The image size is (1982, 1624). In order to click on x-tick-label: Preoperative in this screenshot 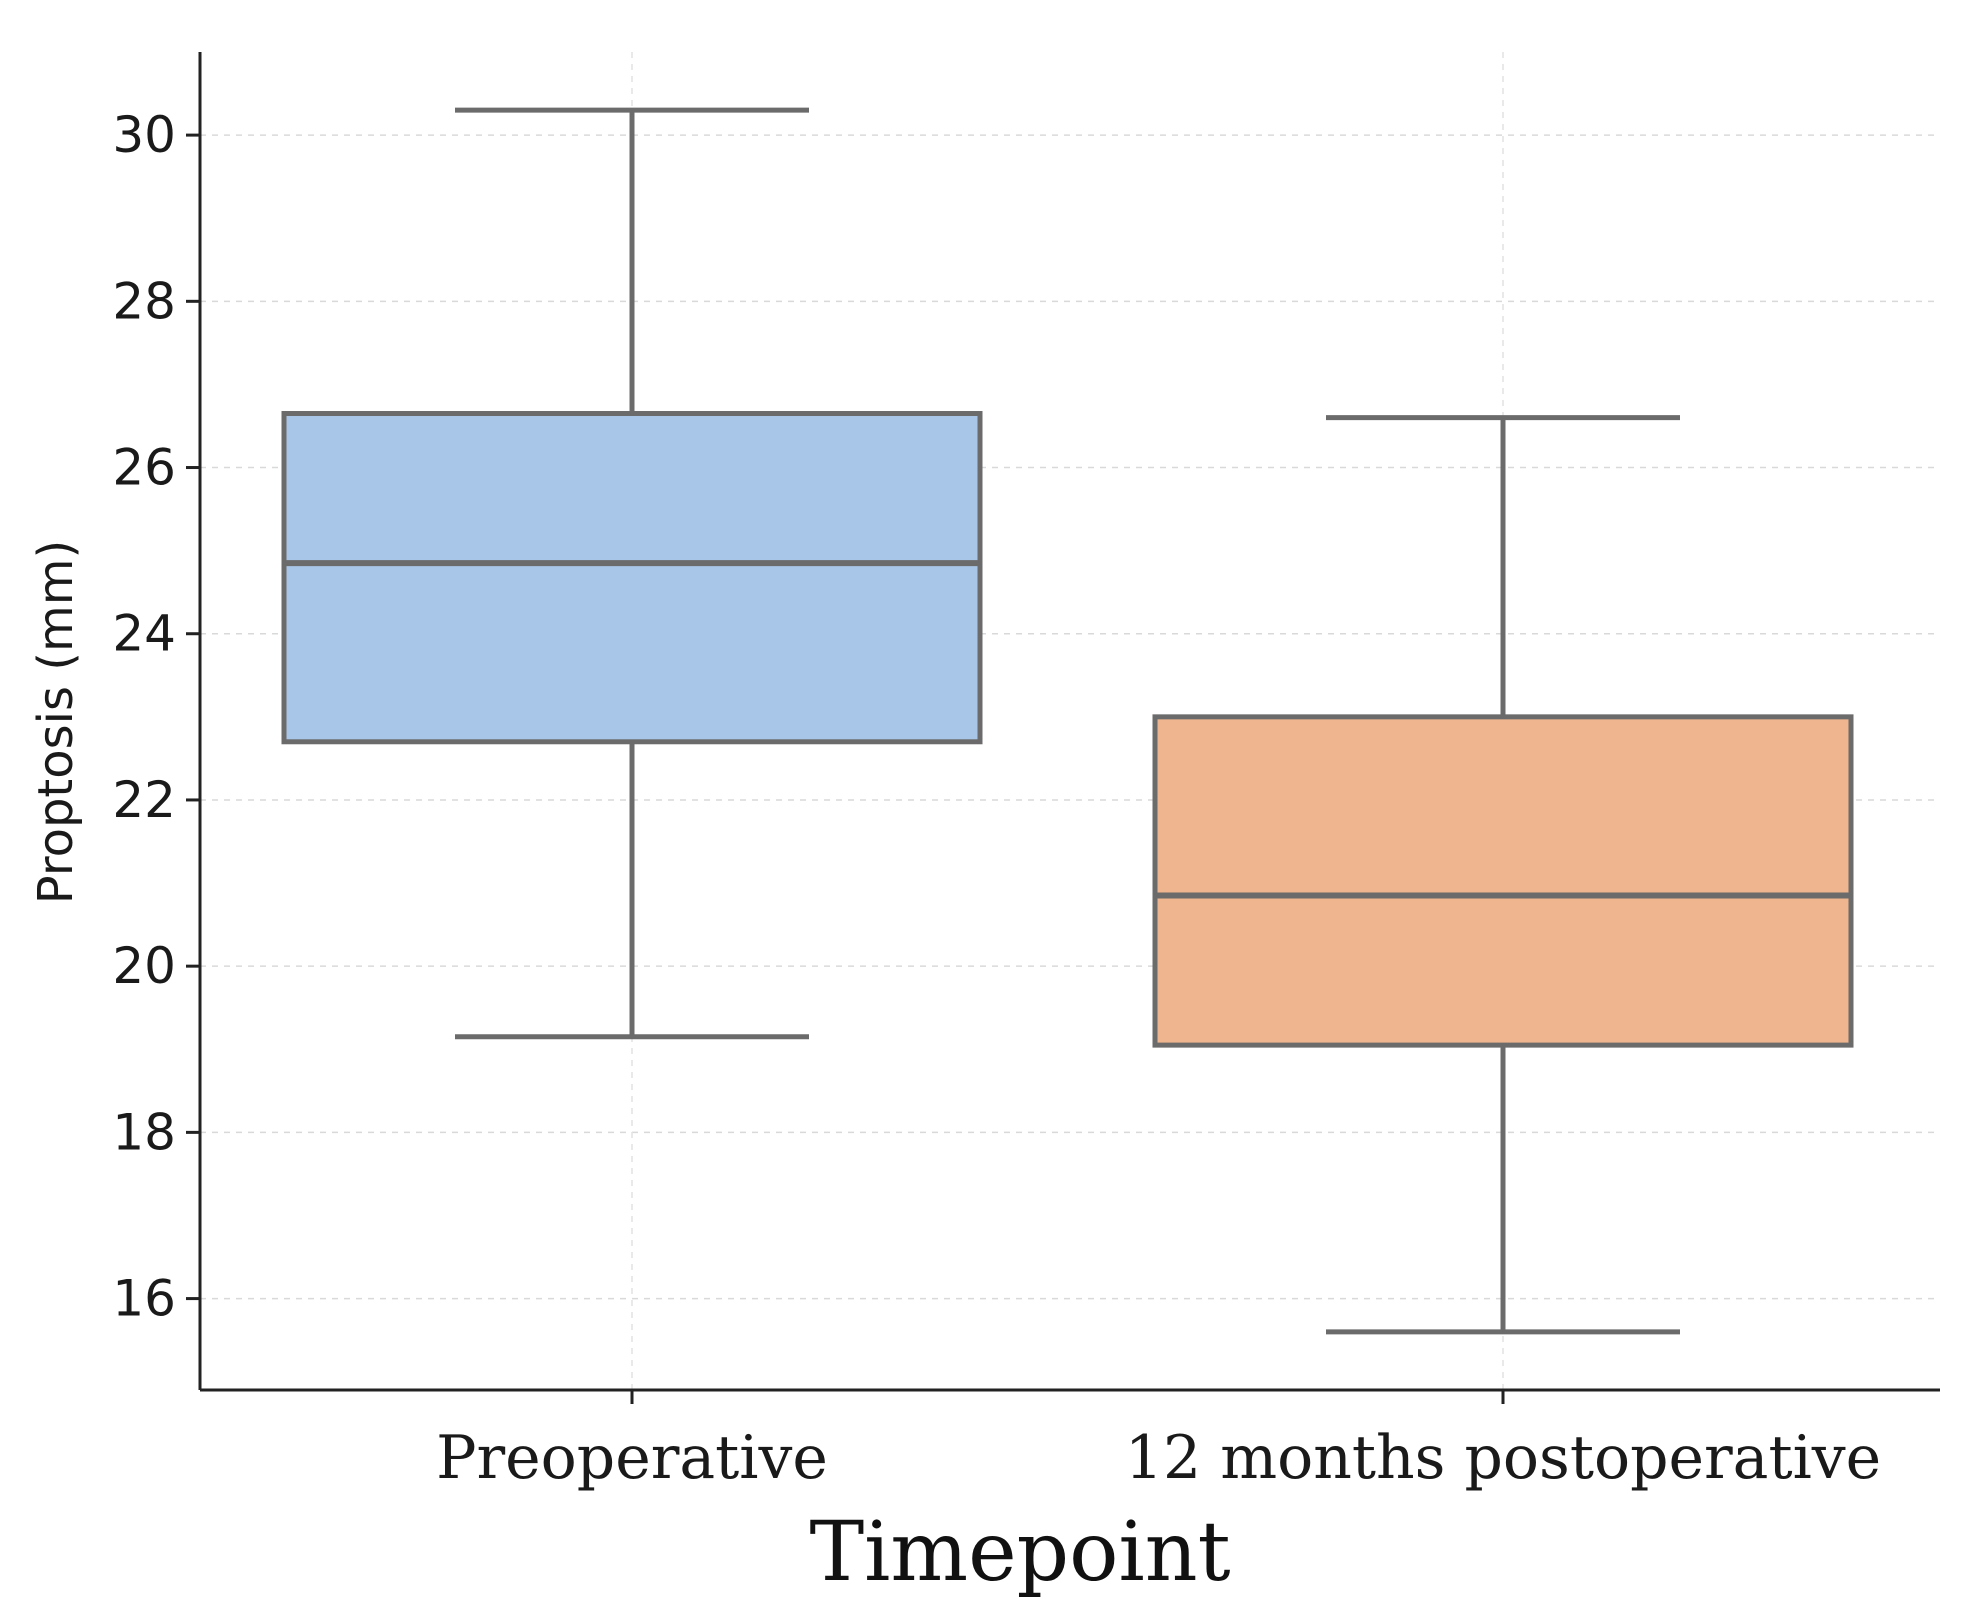, I will do `click(632, 1458)`.